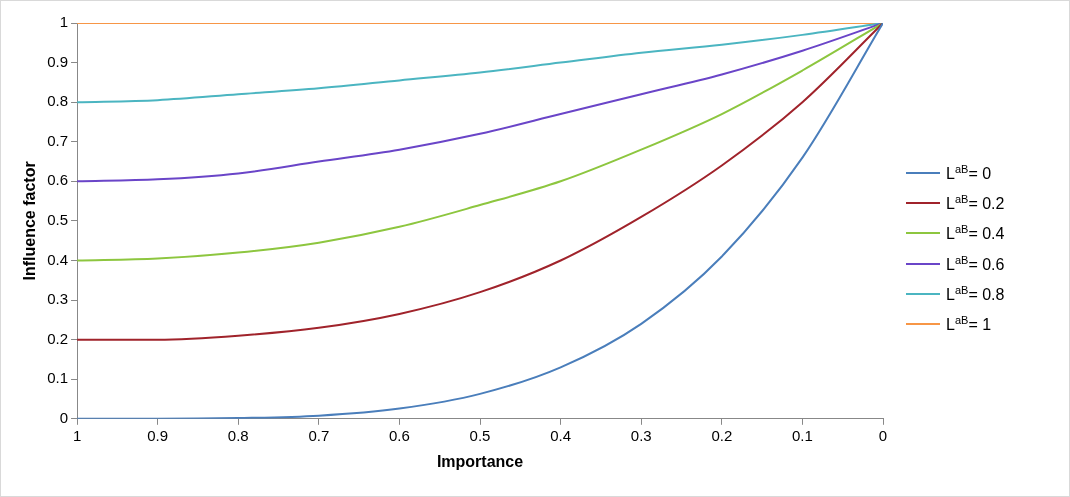 The width and height of the screenshot is (1070, 497). What do you see at coordinates (883, 435) in the screenshot?
I see `x-tick-label: 0` at bounding box center [883, 435].